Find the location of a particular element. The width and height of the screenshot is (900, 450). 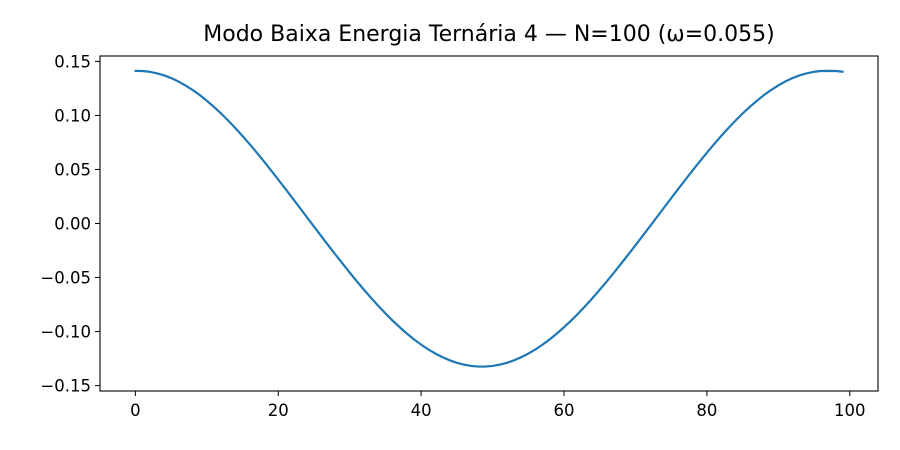

y-tick-label: −0.10 is located at coordinates (65, 332).